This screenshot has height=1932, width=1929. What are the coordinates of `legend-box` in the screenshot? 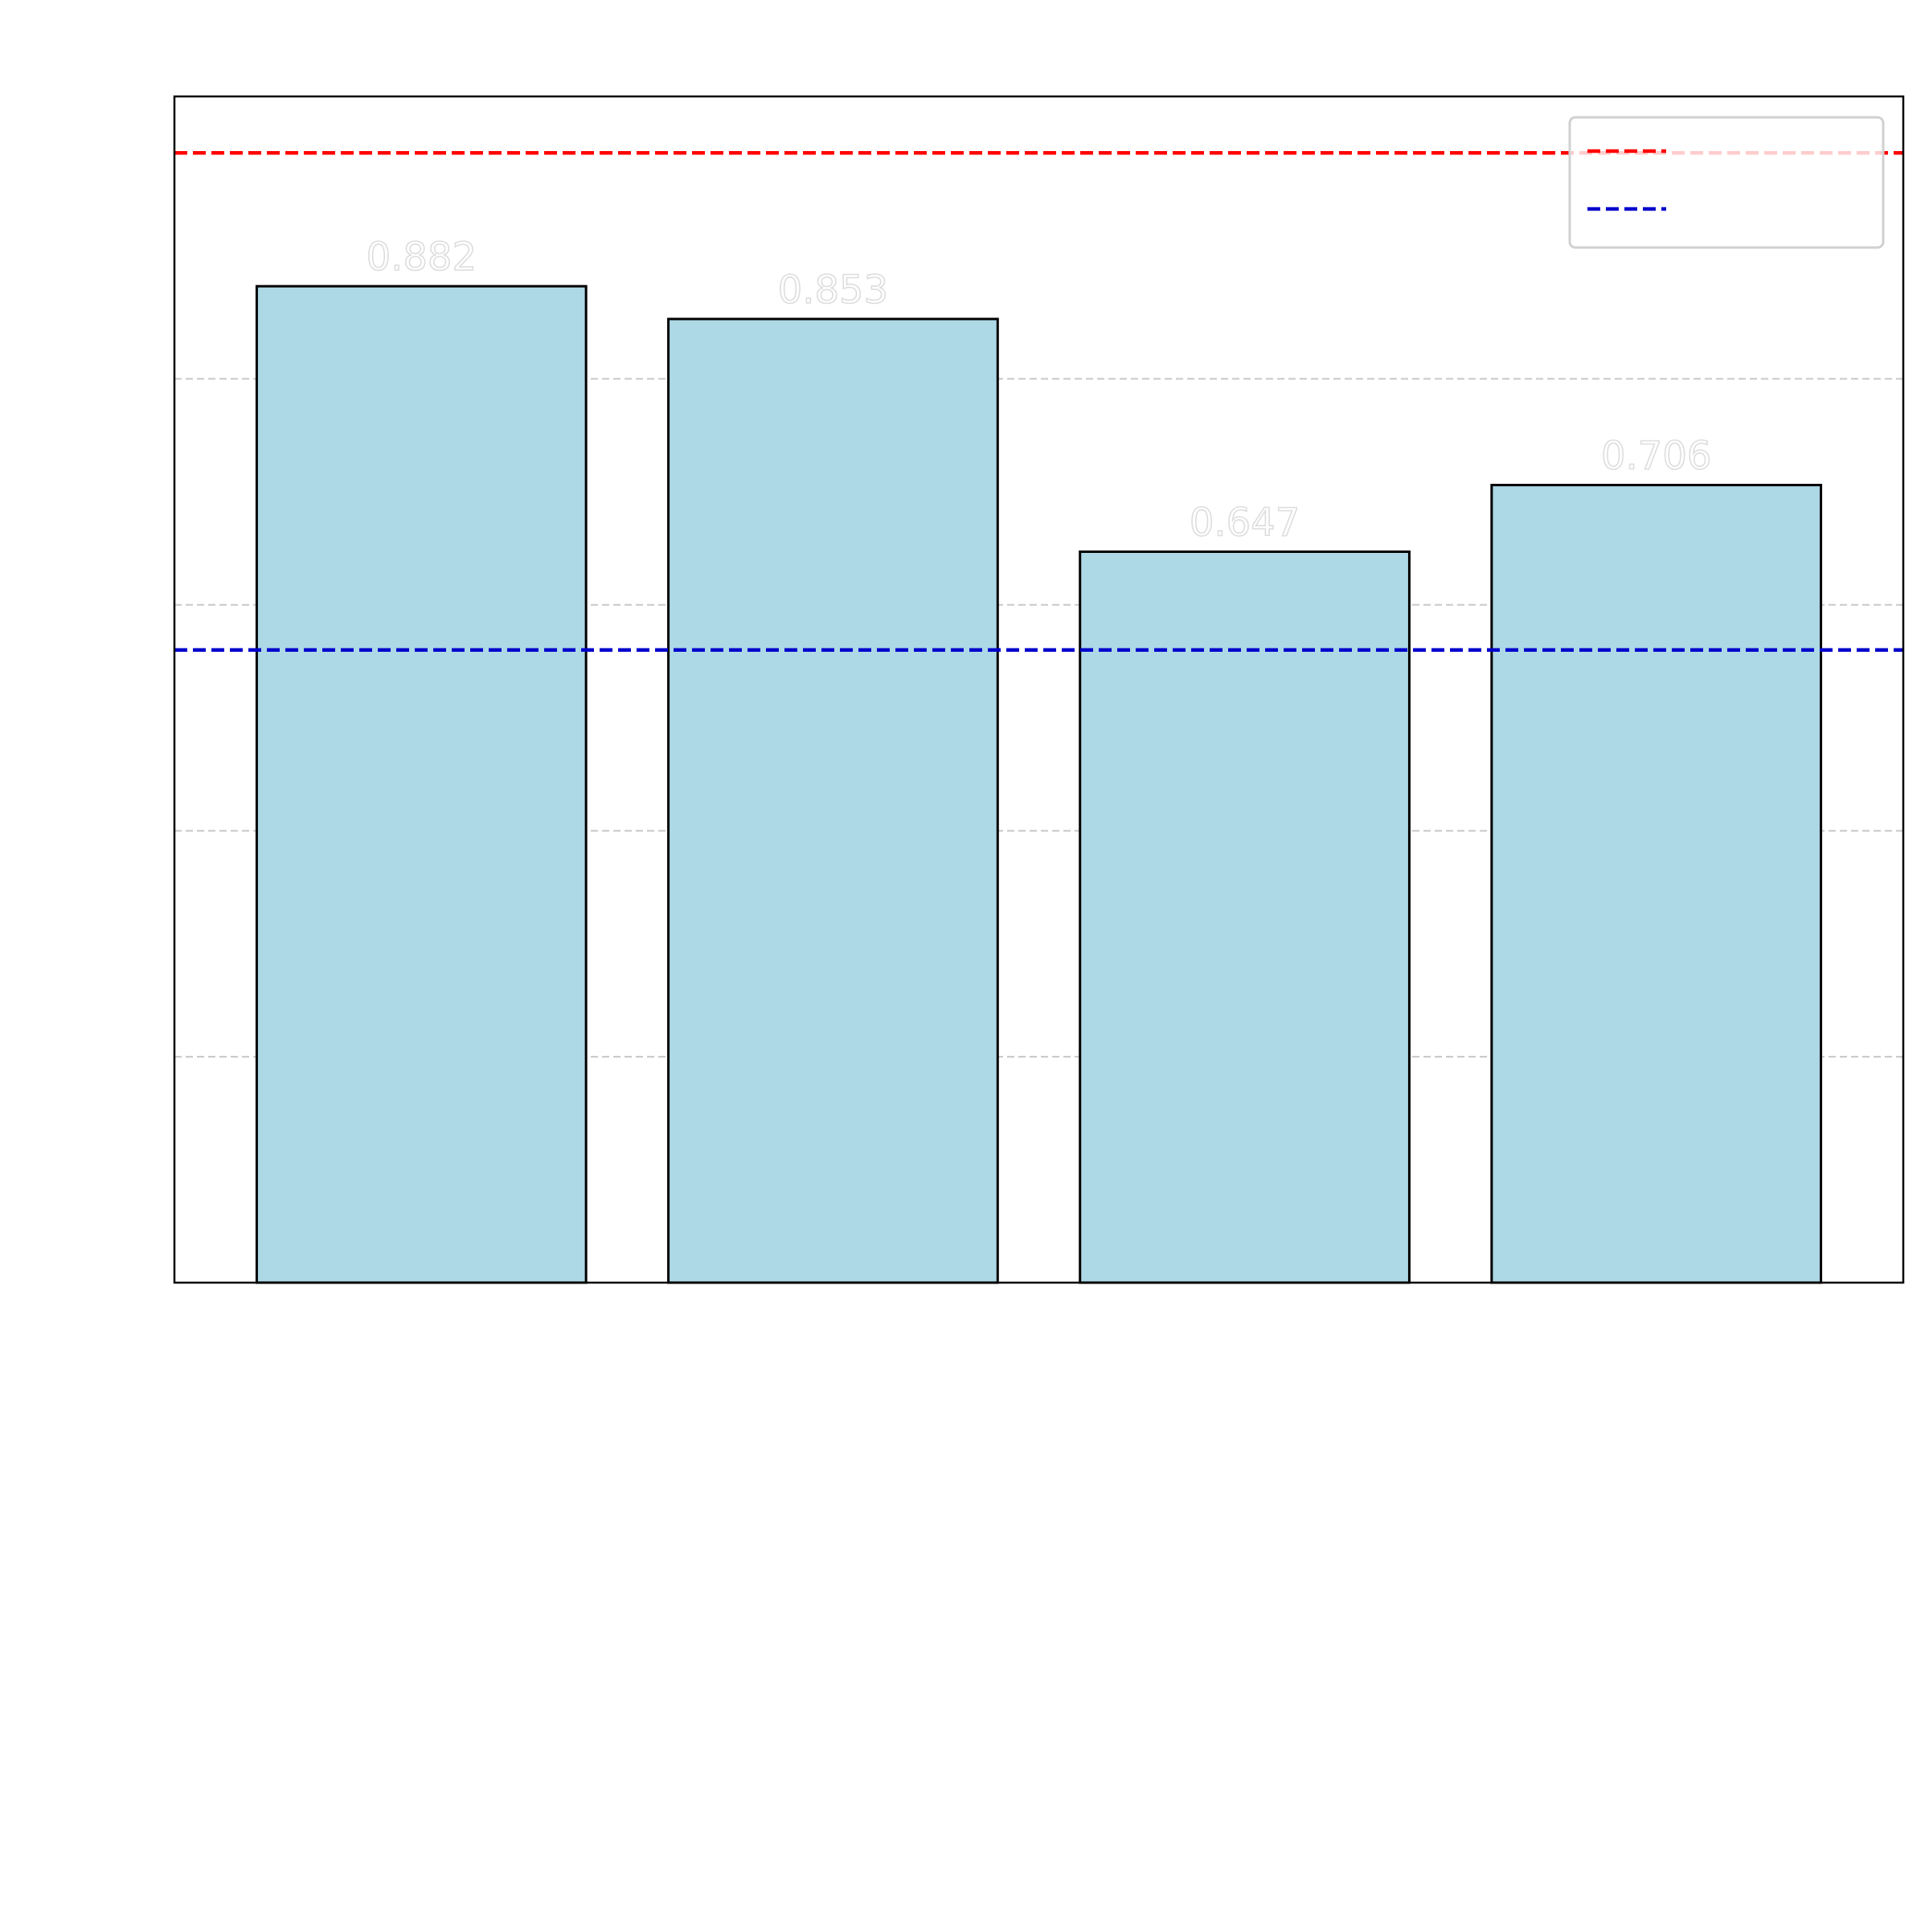 It's located at (1726, 182).